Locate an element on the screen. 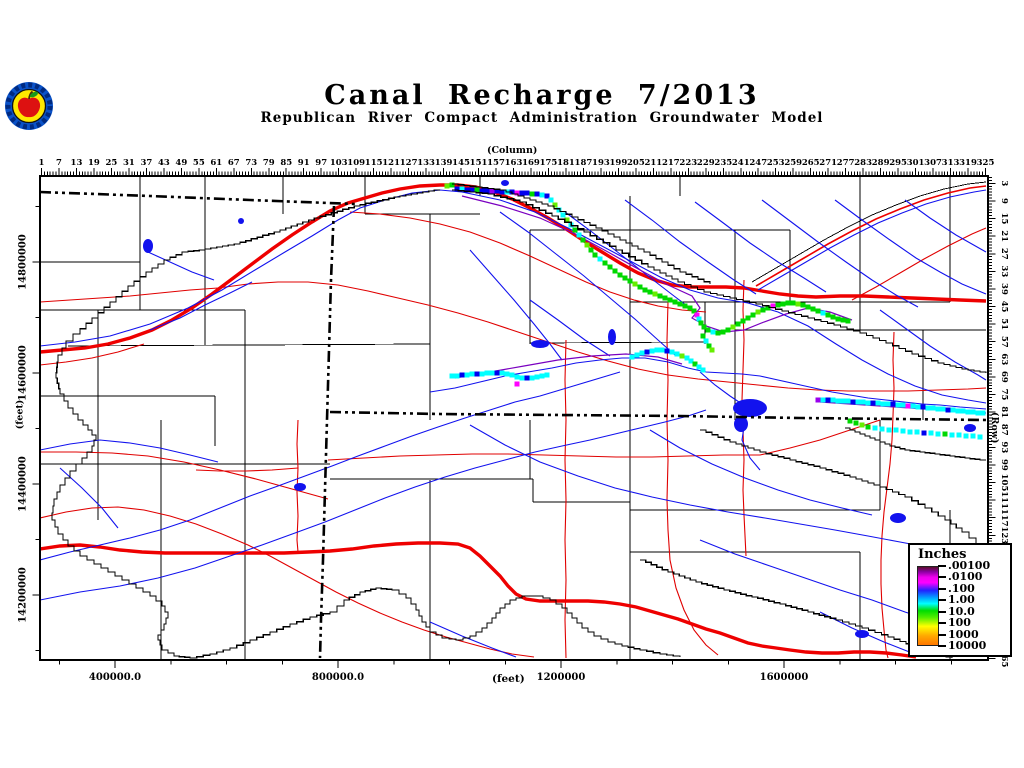  county-lines-path is located at coordinates (869, 232).